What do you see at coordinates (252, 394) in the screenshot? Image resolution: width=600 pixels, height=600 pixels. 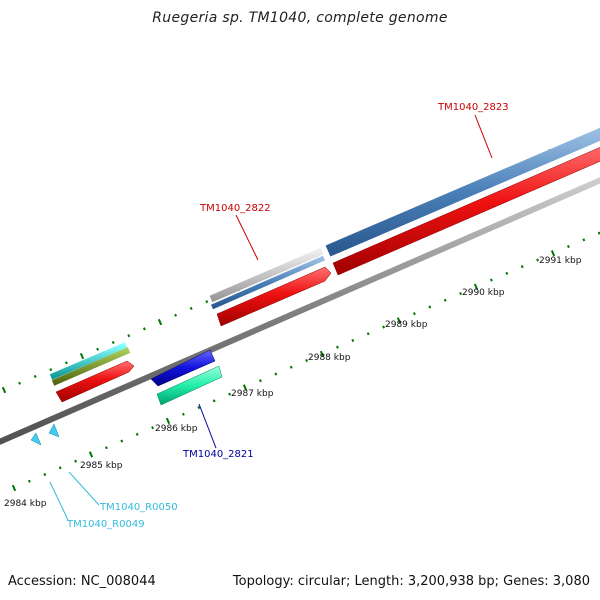 I see `tick-label: 2987 kbp` at bounding box center [252, 394].